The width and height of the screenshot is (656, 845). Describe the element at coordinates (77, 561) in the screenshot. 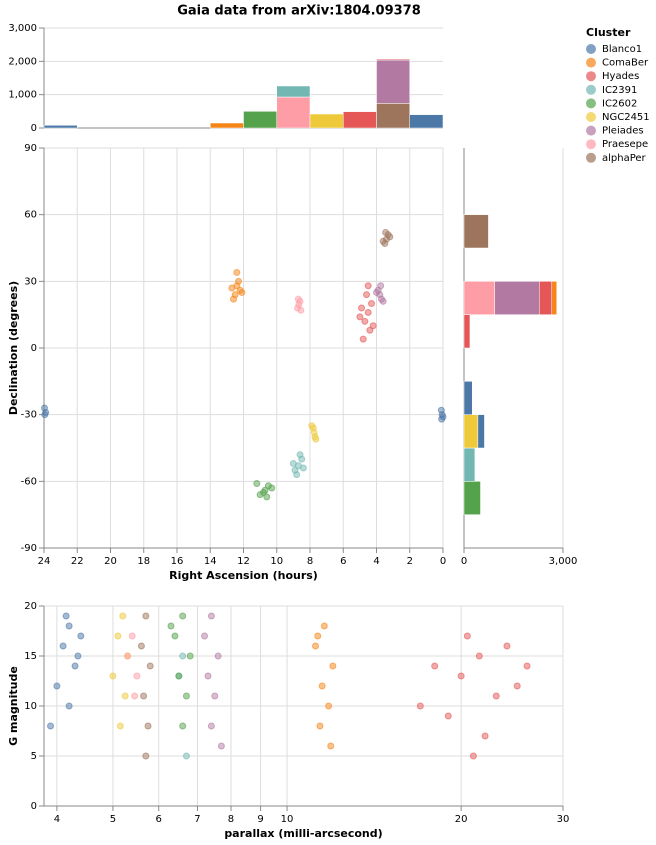

I see `x-tick-label: 22` at that location.